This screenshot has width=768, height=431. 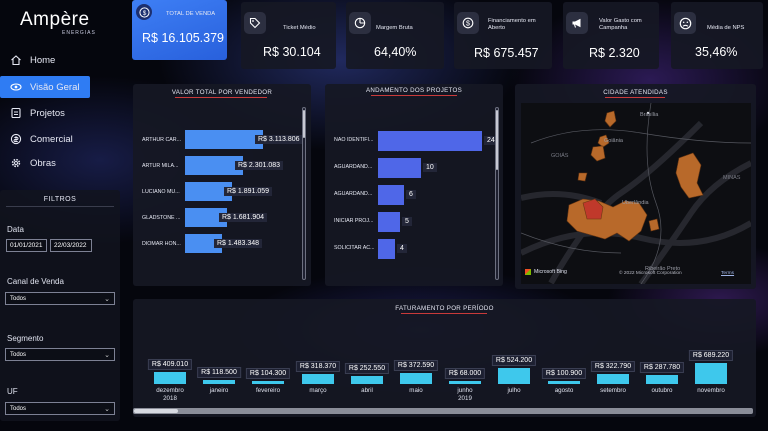 What do you see at coordinates (717, 35) in the screenshot?
I see `kpi-media-nps: Média de NPS 35,46%` at bounding box center [717, 35].